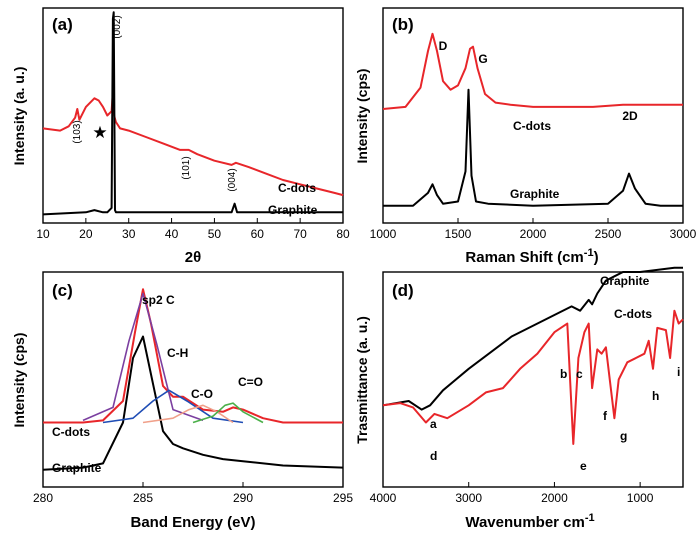  I want to click on peak-G-label: G, so click(482, 59).